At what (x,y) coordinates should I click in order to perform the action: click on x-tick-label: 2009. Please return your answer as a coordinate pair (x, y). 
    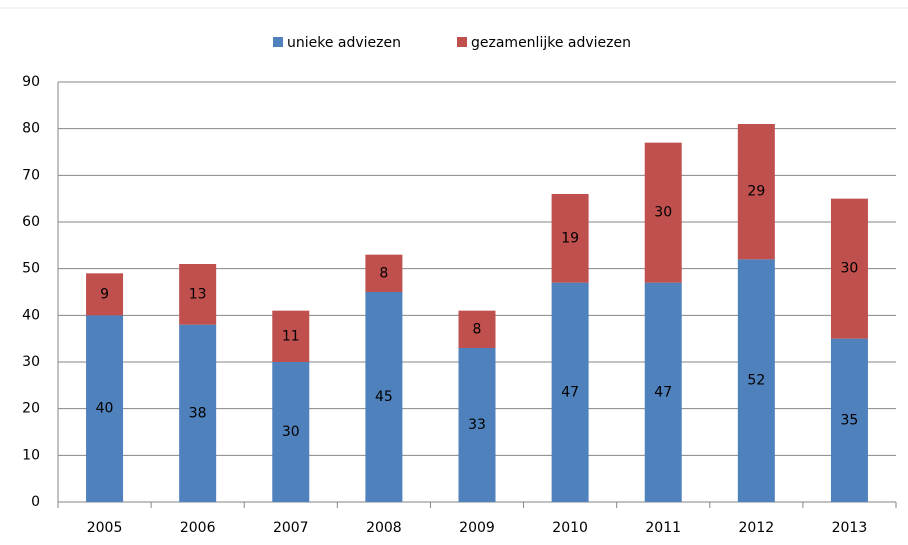
    Looking at the image, I should click on (477, 528).